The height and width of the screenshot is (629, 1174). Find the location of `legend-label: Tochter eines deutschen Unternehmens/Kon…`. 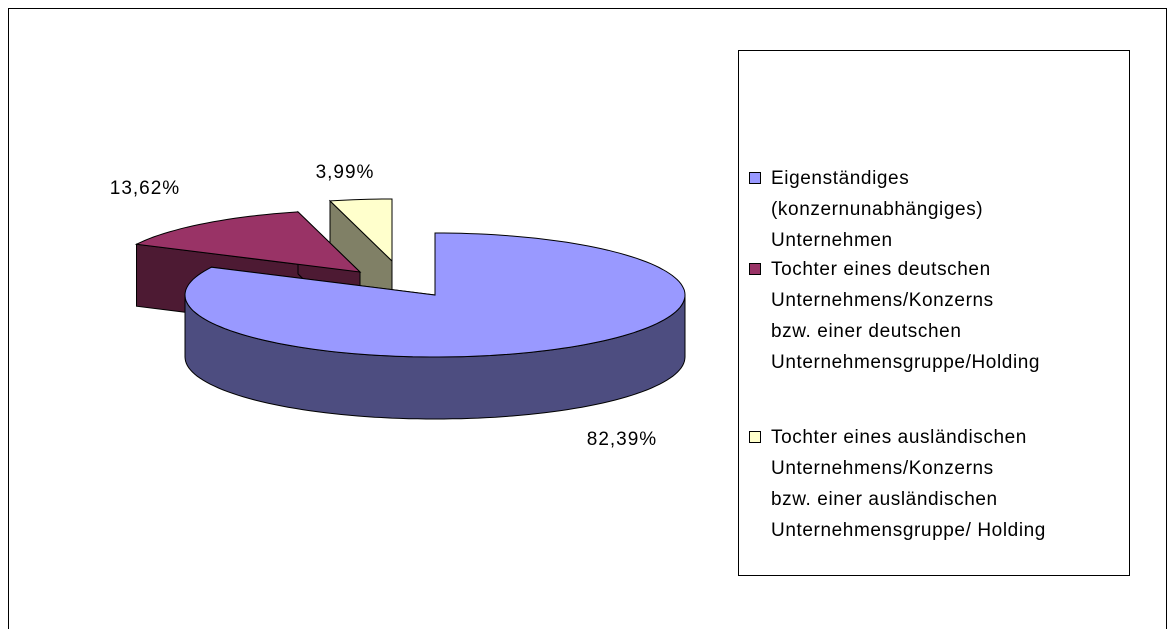

legend-label: Tochter eines deutschen Unternehmens/Kon… is located at coordinates (906, 316).